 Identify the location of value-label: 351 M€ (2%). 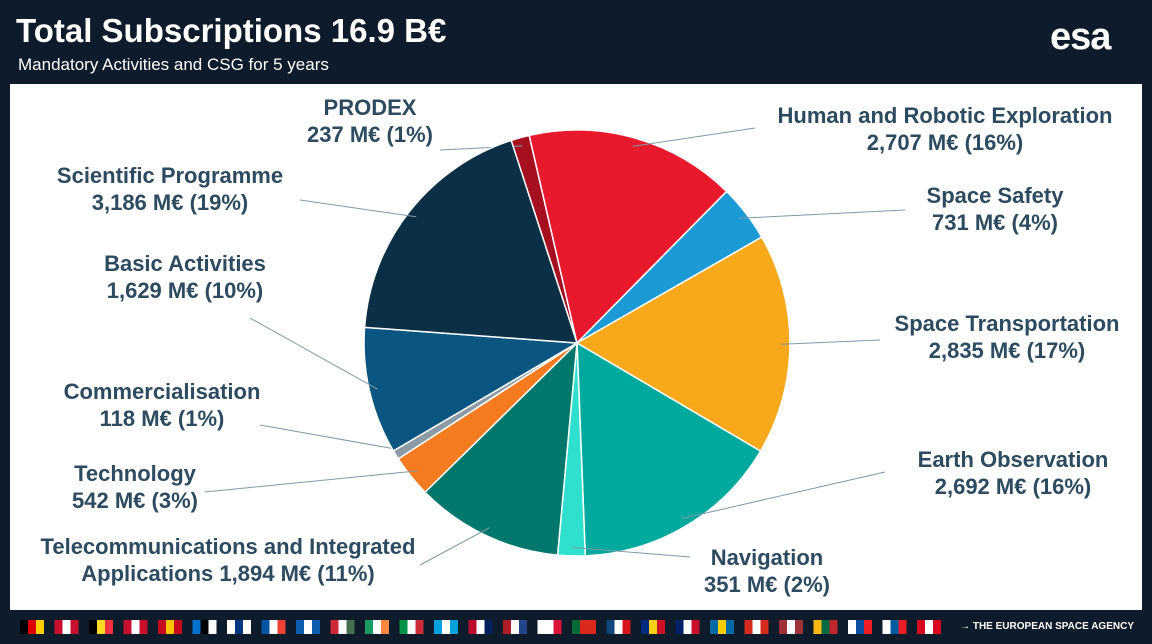
(767, 584).